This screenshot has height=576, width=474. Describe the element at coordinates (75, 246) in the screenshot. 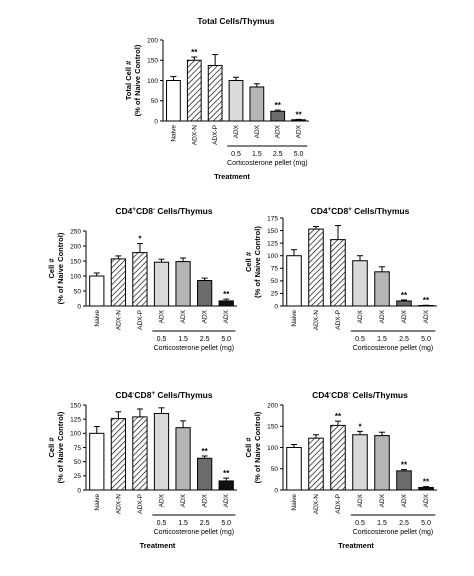

I see `y-tick-label: 200` at that location.